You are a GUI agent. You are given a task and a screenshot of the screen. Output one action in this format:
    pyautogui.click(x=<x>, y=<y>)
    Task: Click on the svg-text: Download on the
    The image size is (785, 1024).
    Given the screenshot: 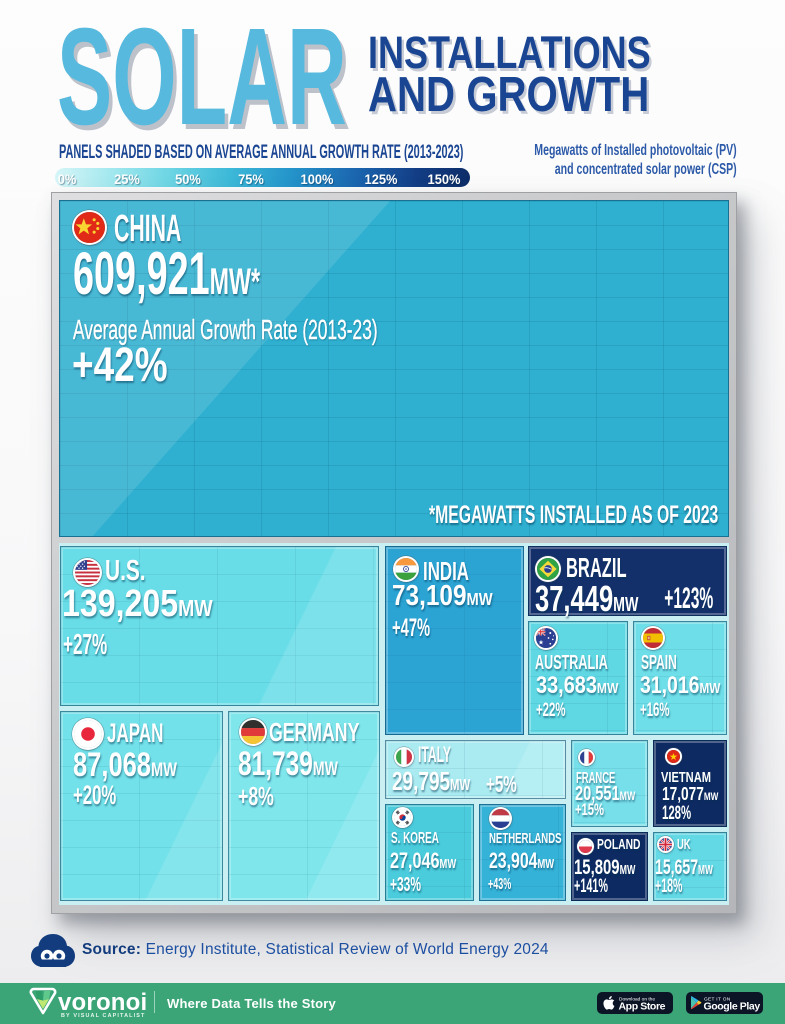 What is the action you would take?
    pyautogui.click(x=637, y=999)
    